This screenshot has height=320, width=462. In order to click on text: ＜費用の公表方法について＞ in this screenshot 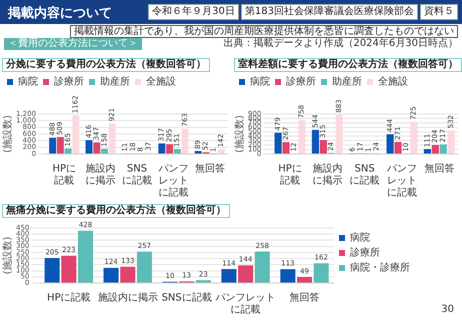, I will do `click(73, 44)`.